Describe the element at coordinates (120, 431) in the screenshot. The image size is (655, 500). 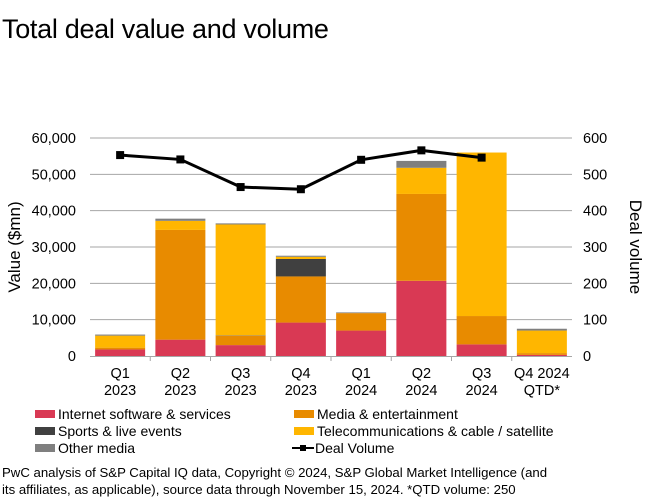
I see `legend-label: Sports & live events` at that location.